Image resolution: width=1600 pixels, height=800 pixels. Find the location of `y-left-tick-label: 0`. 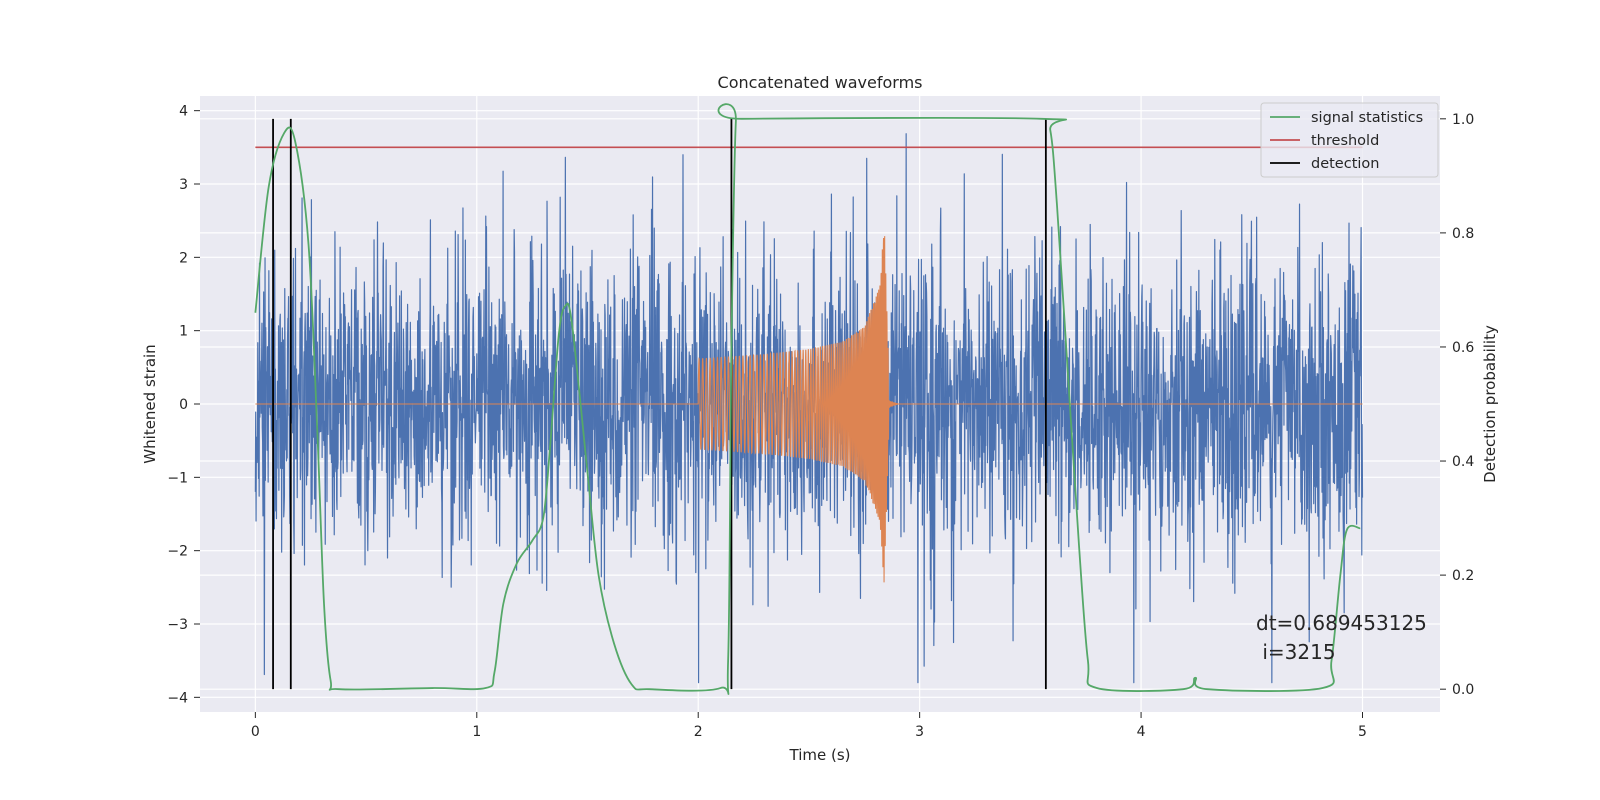

y-left-tick-label: 0 is located at coordinates (183, 405).